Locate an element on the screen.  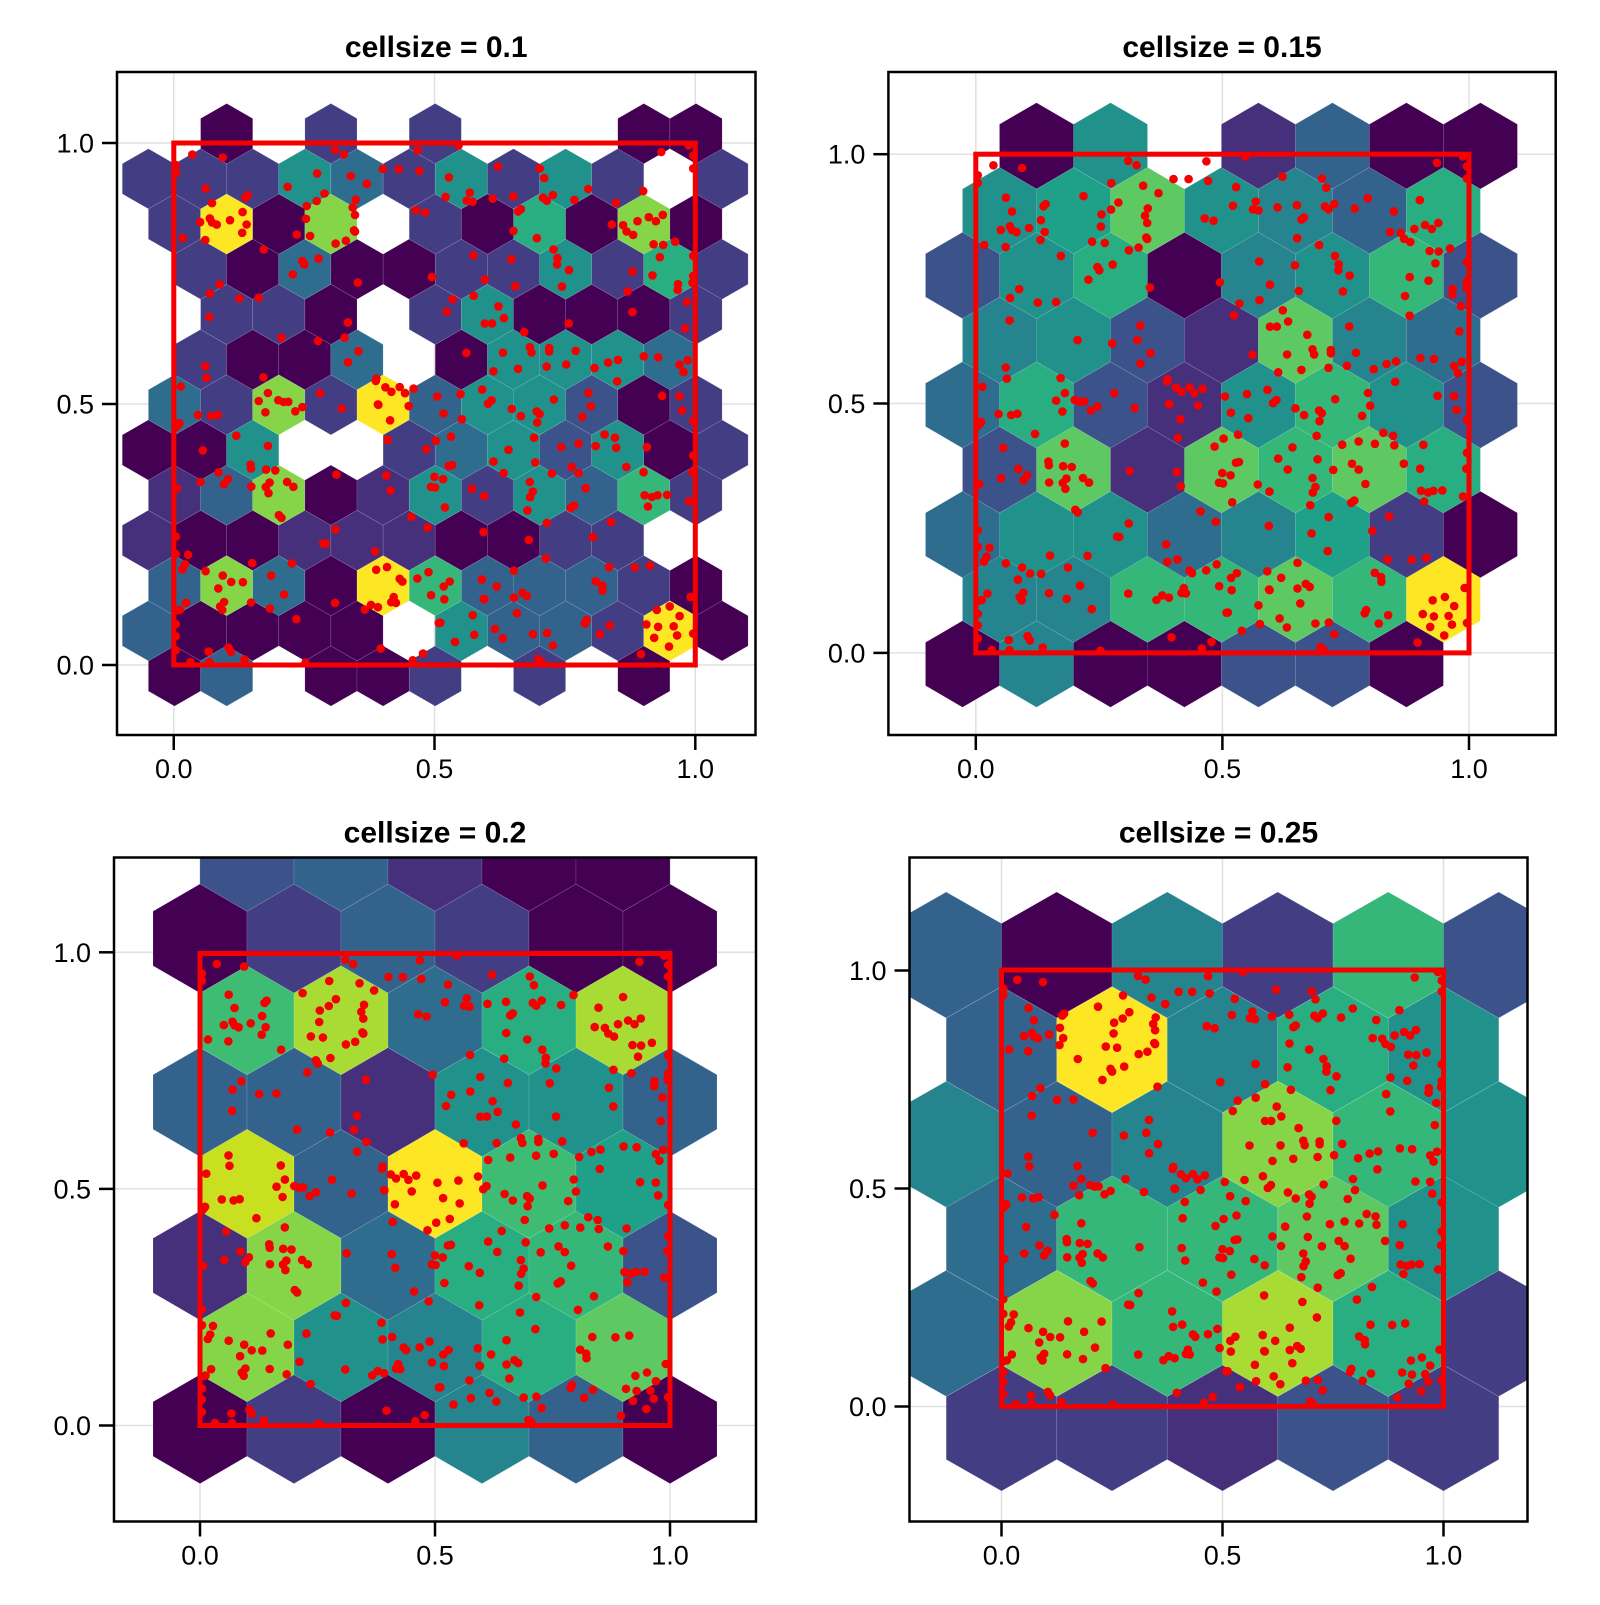
svg-text: cellsize = 0.1 is located at coordinates (436, 47).